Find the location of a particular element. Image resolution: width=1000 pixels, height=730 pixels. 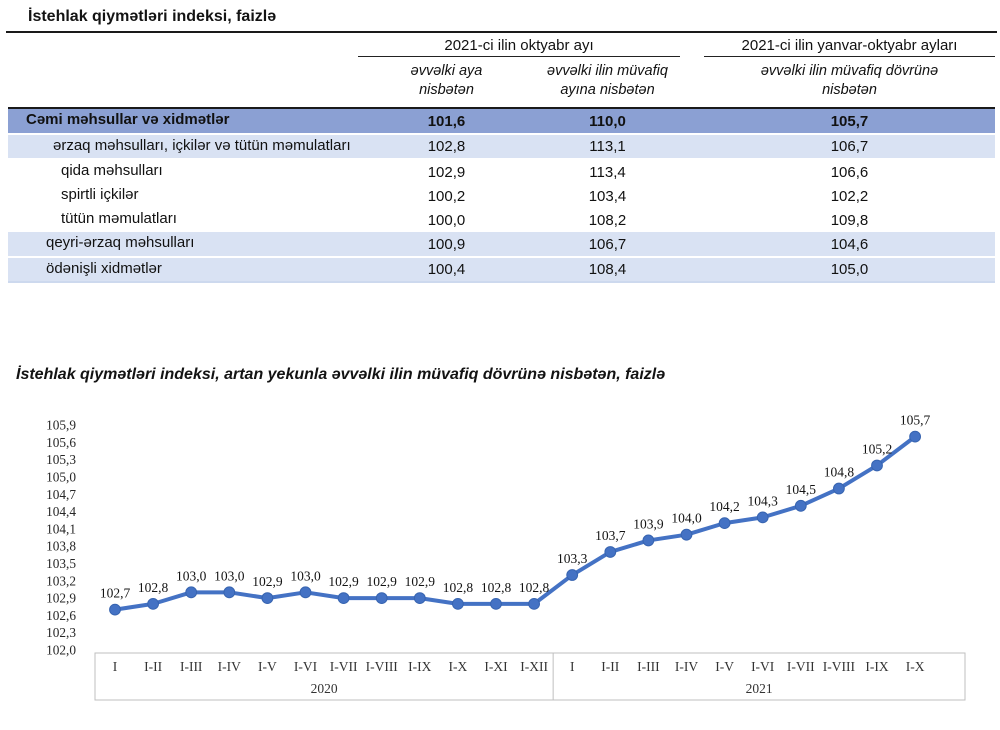

row-value: 100,9 is located at coordinates (446, 244).